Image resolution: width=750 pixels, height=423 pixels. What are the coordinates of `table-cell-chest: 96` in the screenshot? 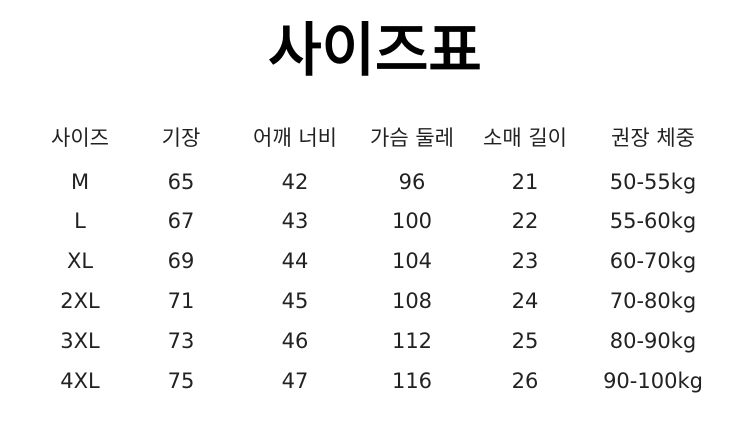 It's located at (412, 182).